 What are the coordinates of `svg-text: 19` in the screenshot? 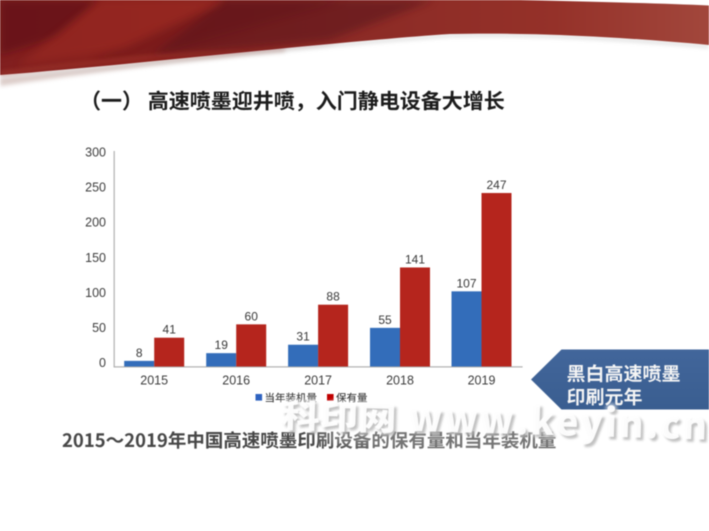 It's located at (222, 345).